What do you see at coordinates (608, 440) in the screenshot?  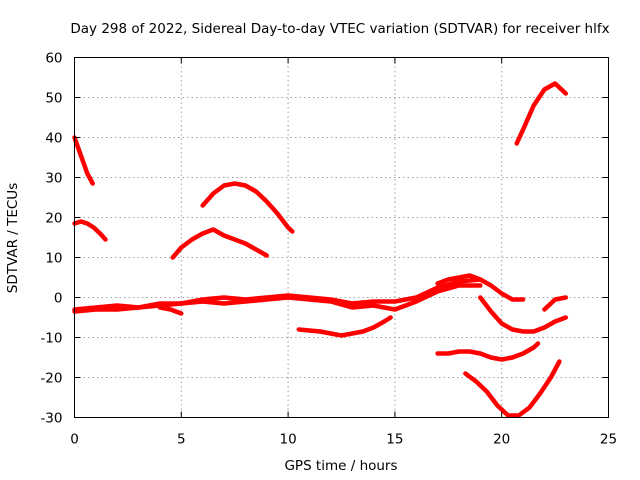 I see `x-tick-label: 25` at bounding box center [608, 440].